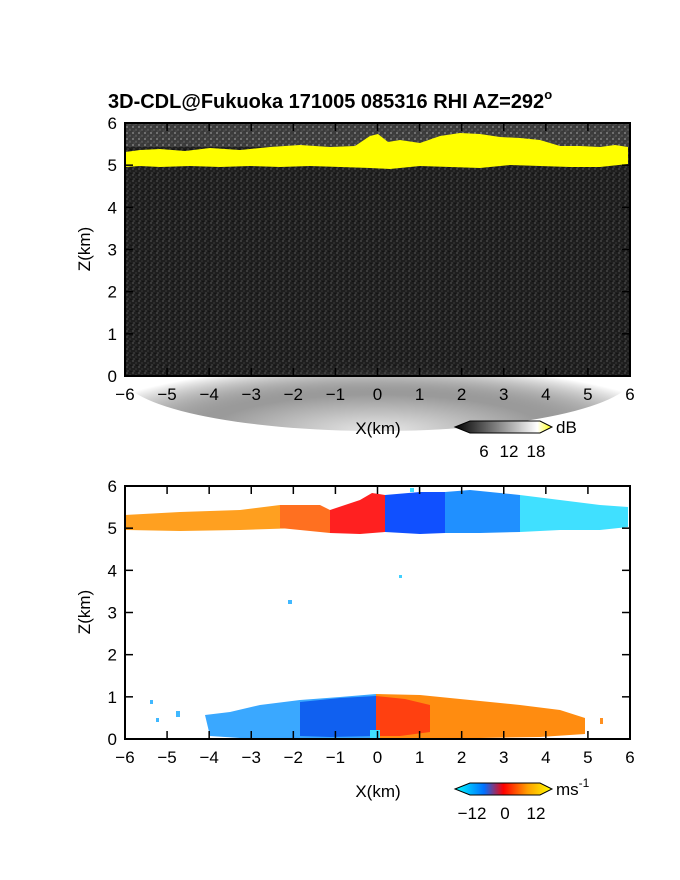  I want to click on intensity-xtick-label: 0, so click(377, 394).